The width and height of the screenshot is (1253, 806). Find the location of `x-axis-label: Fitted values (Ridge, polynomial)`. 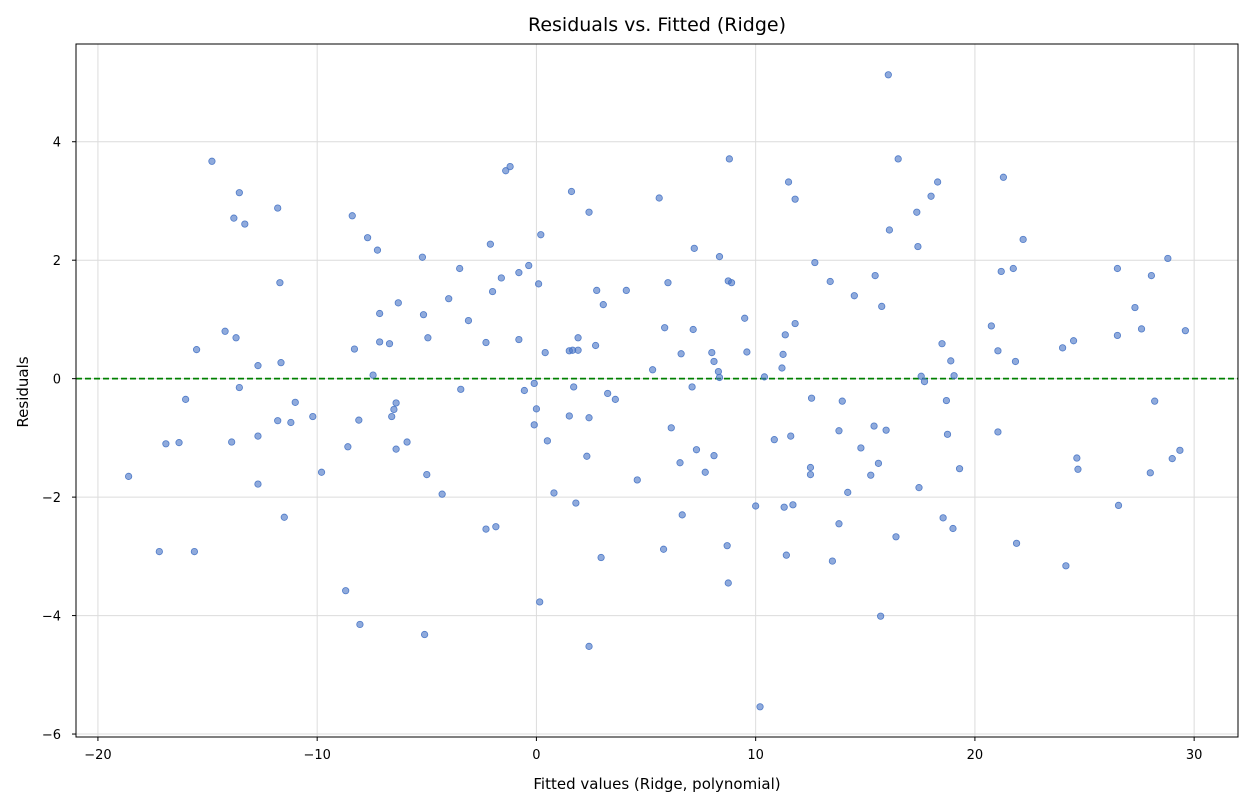

x-axis-label: Fitted values (Ridge, polynomial) is located at coordinates (656, 784).